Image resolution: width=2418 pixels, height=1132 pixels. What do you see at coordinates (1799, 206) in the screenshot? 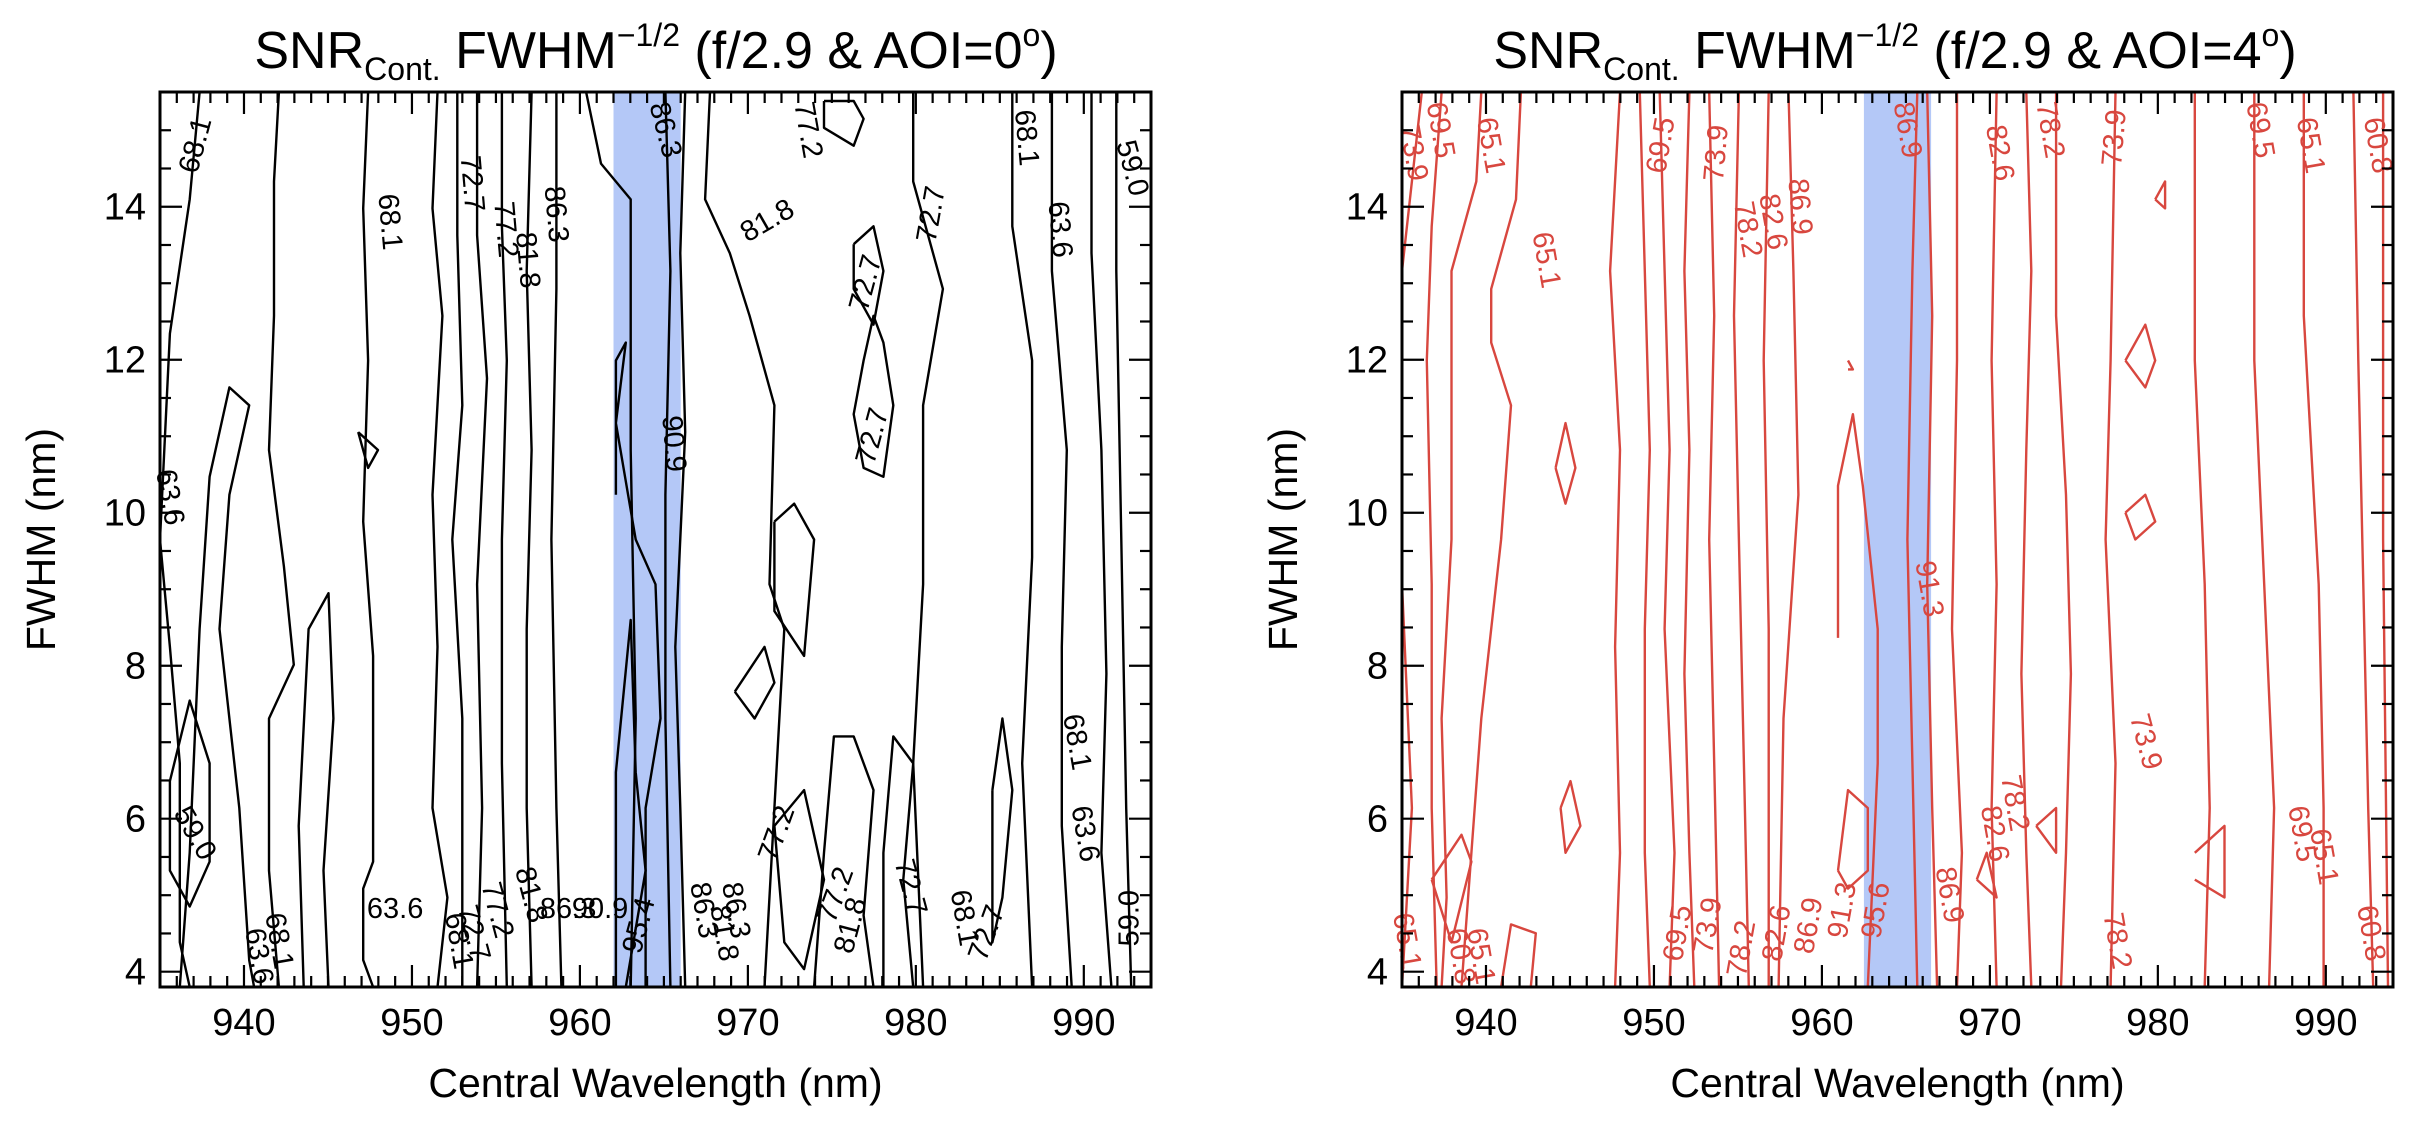
I see `contour-label: 86.9` at bounding box center [1799, 206].